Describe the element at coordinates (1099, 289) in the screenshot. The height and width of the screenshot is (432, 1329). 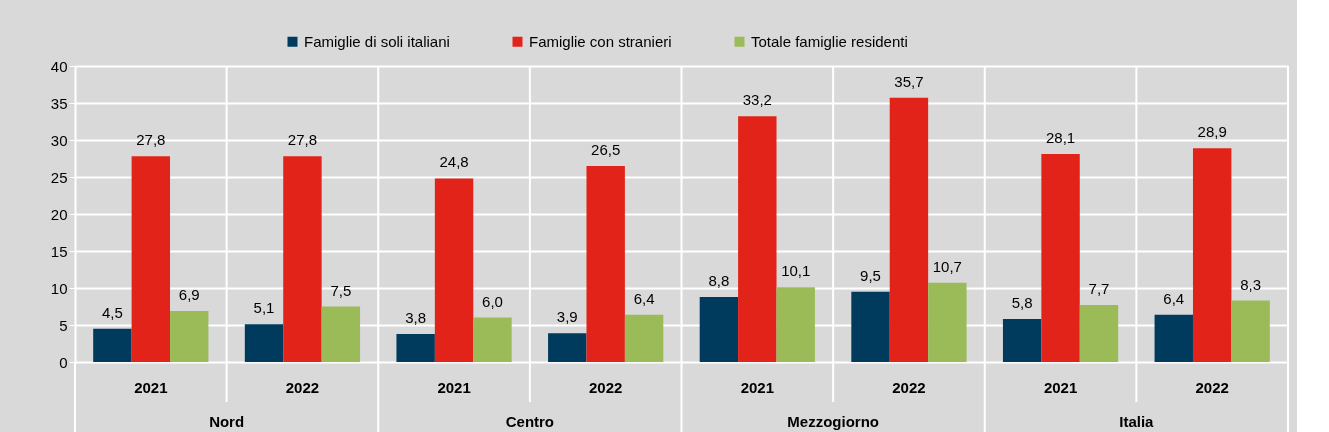
I see `data-label: 7,7` at that location.